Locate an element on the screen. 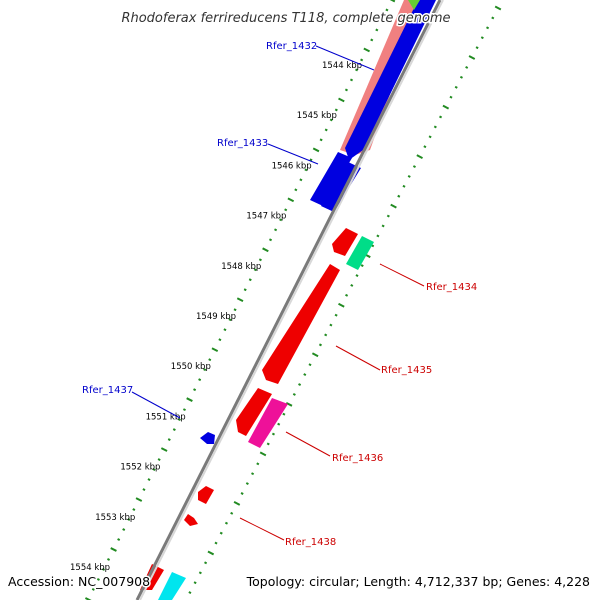 This screenshot has height=600, width=600. gene-rfer-1438-b is located at coordinates (191, 520).